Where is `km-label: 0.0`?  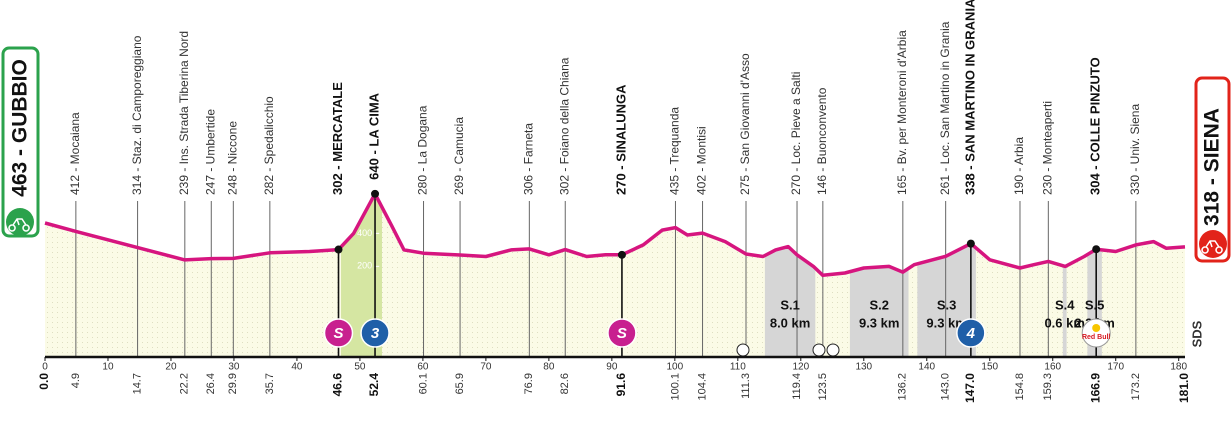
km-label: 0.0 is located at coordinates (44, 381).